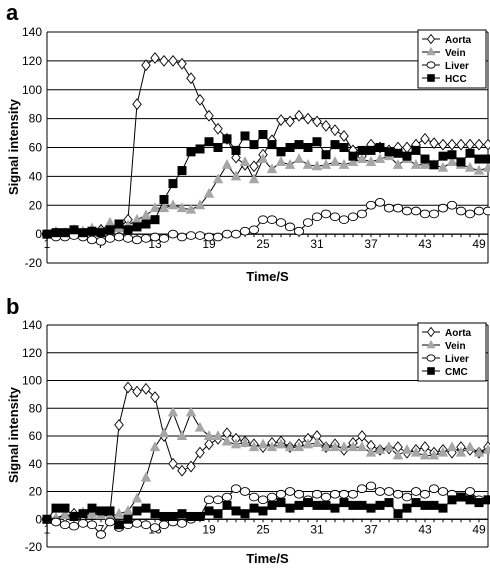  What do you see at coordinates (38, 519) in the screenshot?
I see `chart1-y-tick-label: 0` at bounding box center [38, 519].